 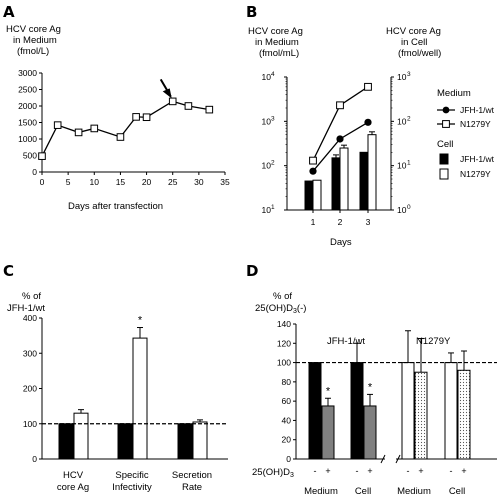 I want to click on panel-c-group-label: Specific, so click(x=132, y=475).